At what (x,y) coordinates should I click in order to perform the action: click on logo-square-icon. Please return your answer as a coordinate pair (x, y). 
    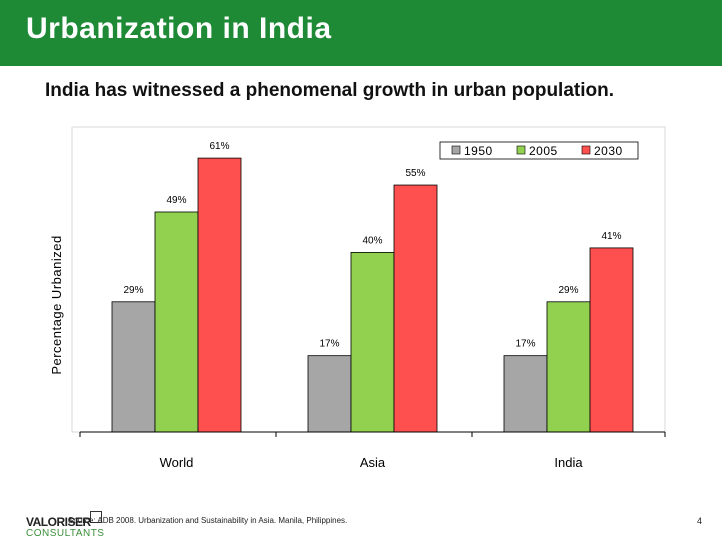
    Looking at the image, I should click on (96, 517).